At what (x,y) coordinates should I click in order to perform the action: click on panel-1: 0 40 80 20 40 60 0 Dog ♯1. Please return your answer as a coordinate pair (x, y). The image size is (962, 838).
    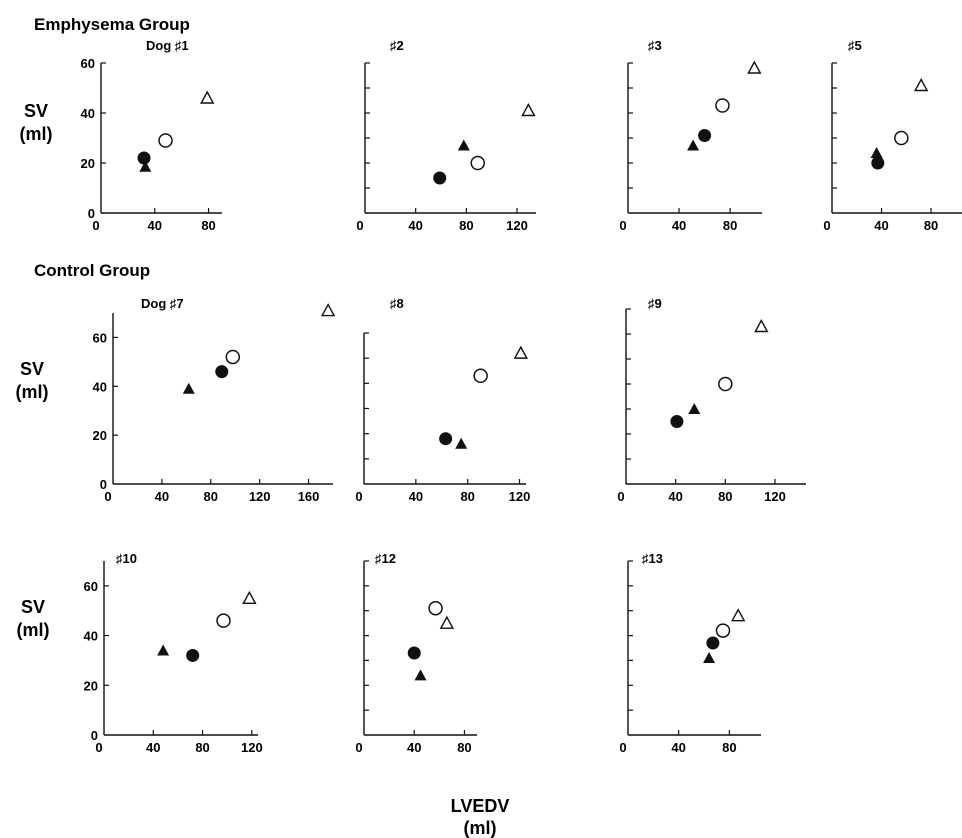
    Looking at the image, I should click on (151, 135).